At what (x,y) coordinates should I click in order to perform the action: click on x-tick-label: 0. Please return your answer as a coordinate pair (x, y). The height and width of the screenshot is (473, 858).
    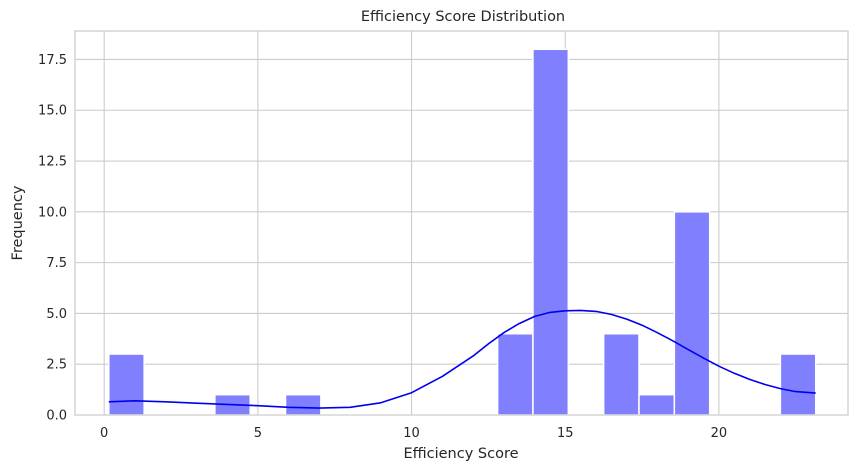
    Looking at the image, I should click on (104, 433).